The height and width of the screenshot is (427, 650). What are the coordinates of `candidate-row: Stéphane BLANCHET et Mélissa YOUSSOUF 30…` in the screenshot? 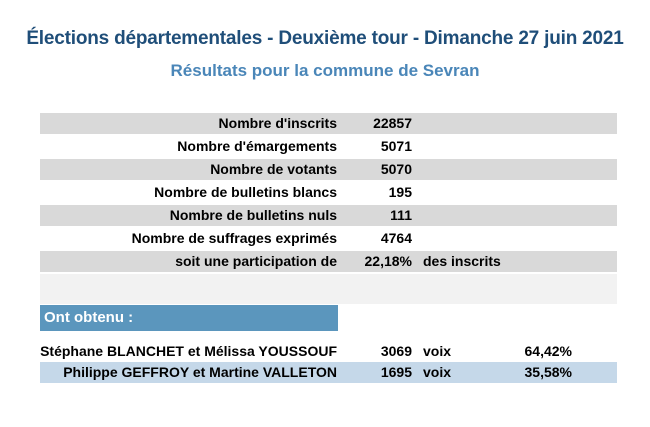 It's located at (328, 351).